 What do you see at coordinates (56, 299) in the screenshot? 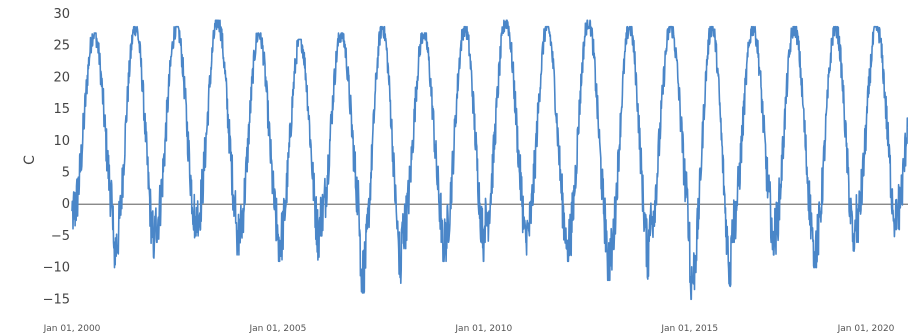
I see `y-tick-label: −15` at bounding box center [56, 299].